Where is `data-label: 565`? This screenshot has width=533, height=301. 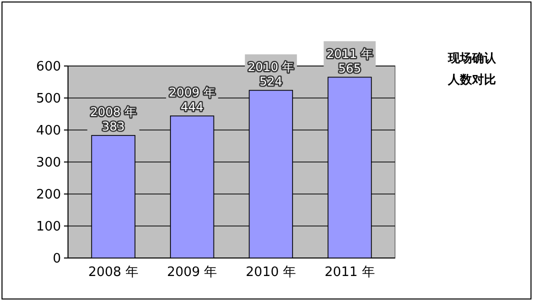
data-label: 565 is located at coordinates (350, 68).